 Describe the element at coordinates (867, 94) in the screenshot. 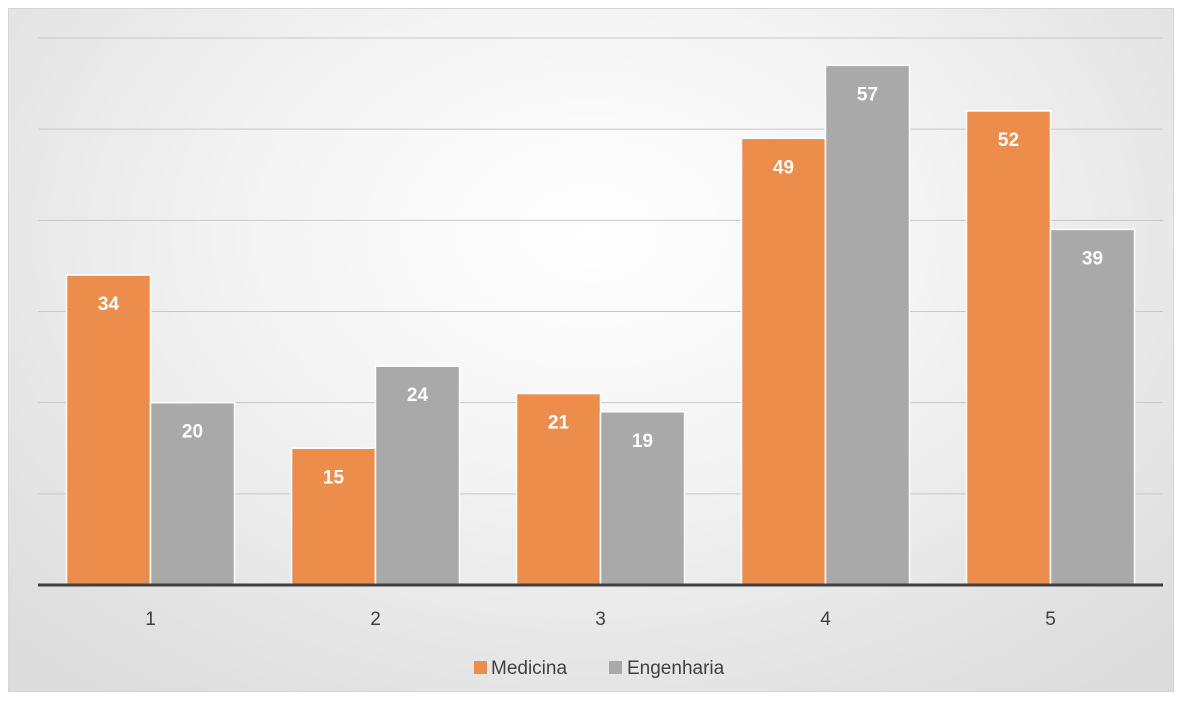

I see `data-label: 57` at that location.